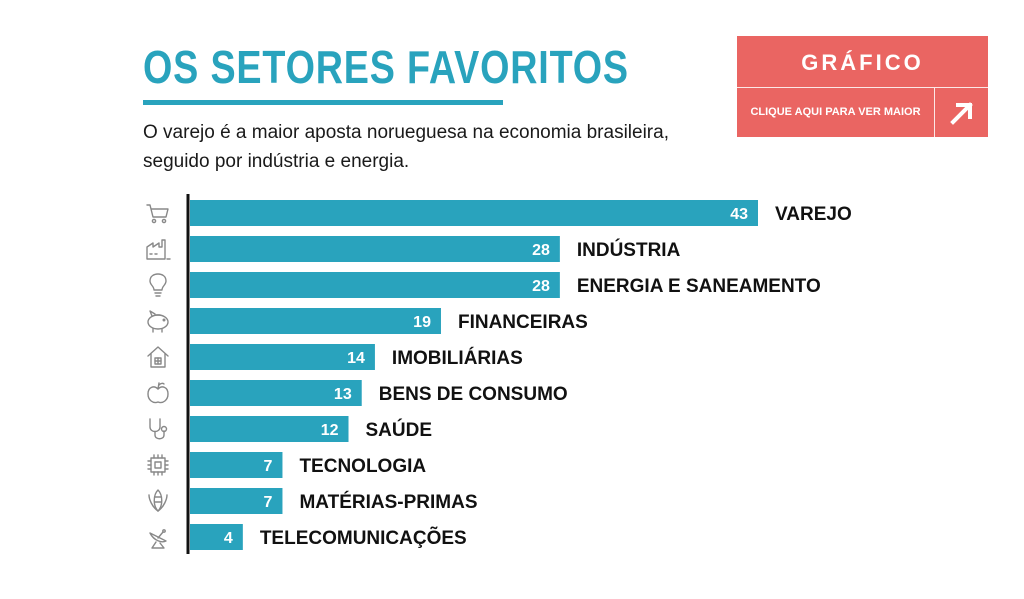 The image size is (1024, 599). I want to click on corn-icon, so click(158, 500).